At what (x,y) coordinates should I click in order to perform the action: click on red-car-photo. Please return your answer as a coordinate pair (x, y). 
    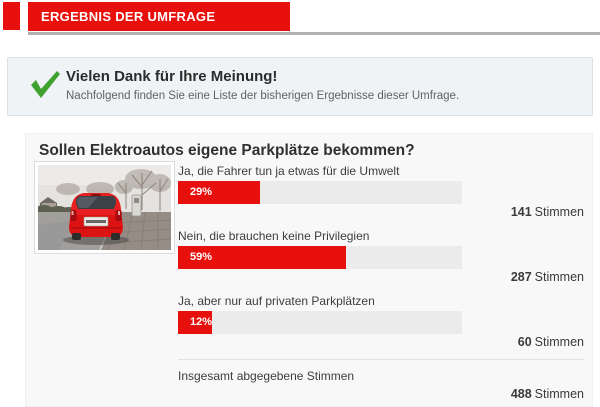
    Looking at the image, I should click on (104, 207).